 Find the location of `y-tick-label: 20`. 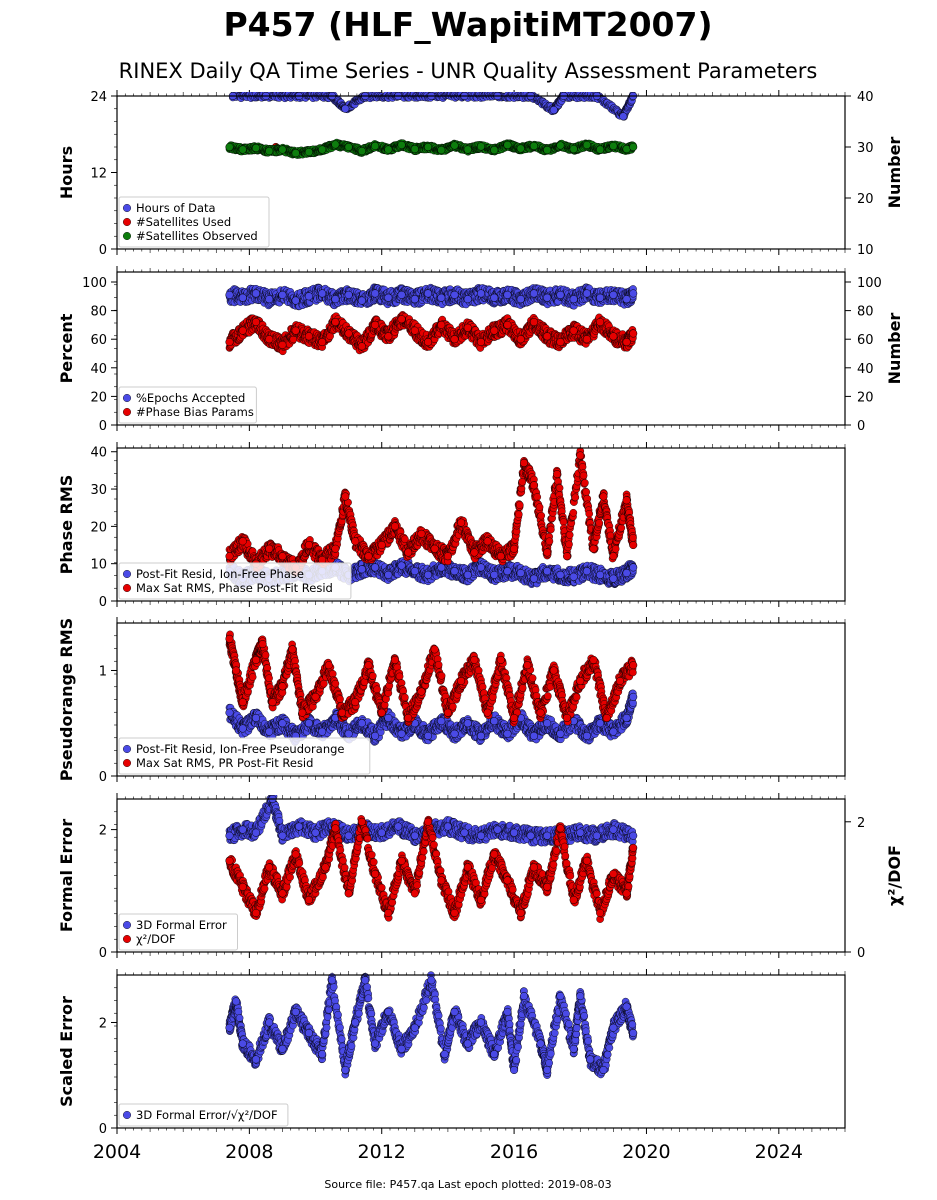

y-tick-label: 20 is located at coordinates (98, 397).